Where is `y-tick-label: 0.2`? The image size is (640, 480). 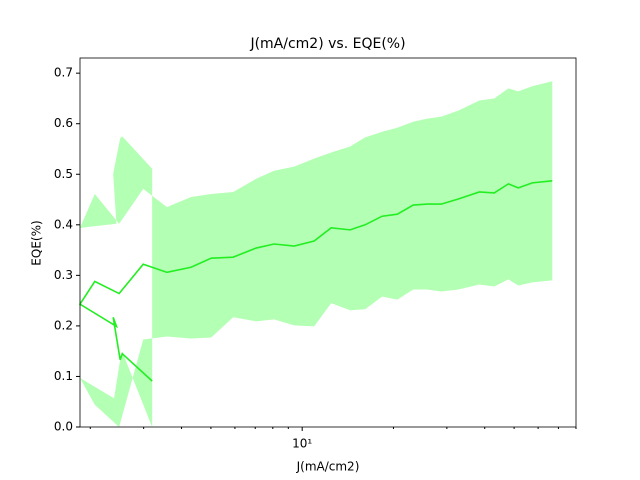 y-tick-label: 0.2 is located at coordinates (63, 325).